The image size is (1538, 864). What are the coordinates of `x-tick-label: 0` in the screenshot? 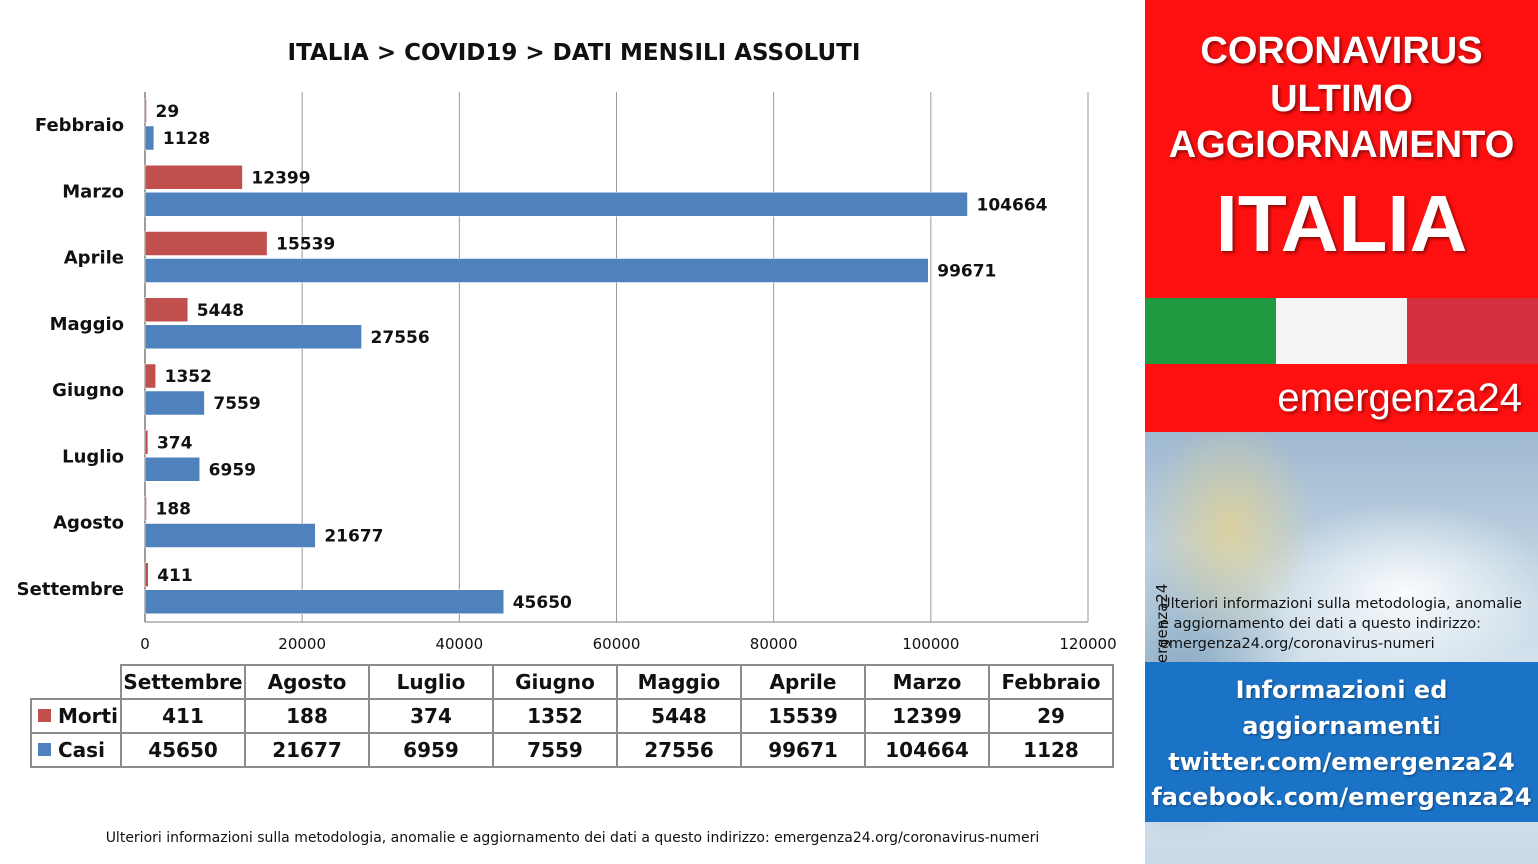 It's located at (145, 644).